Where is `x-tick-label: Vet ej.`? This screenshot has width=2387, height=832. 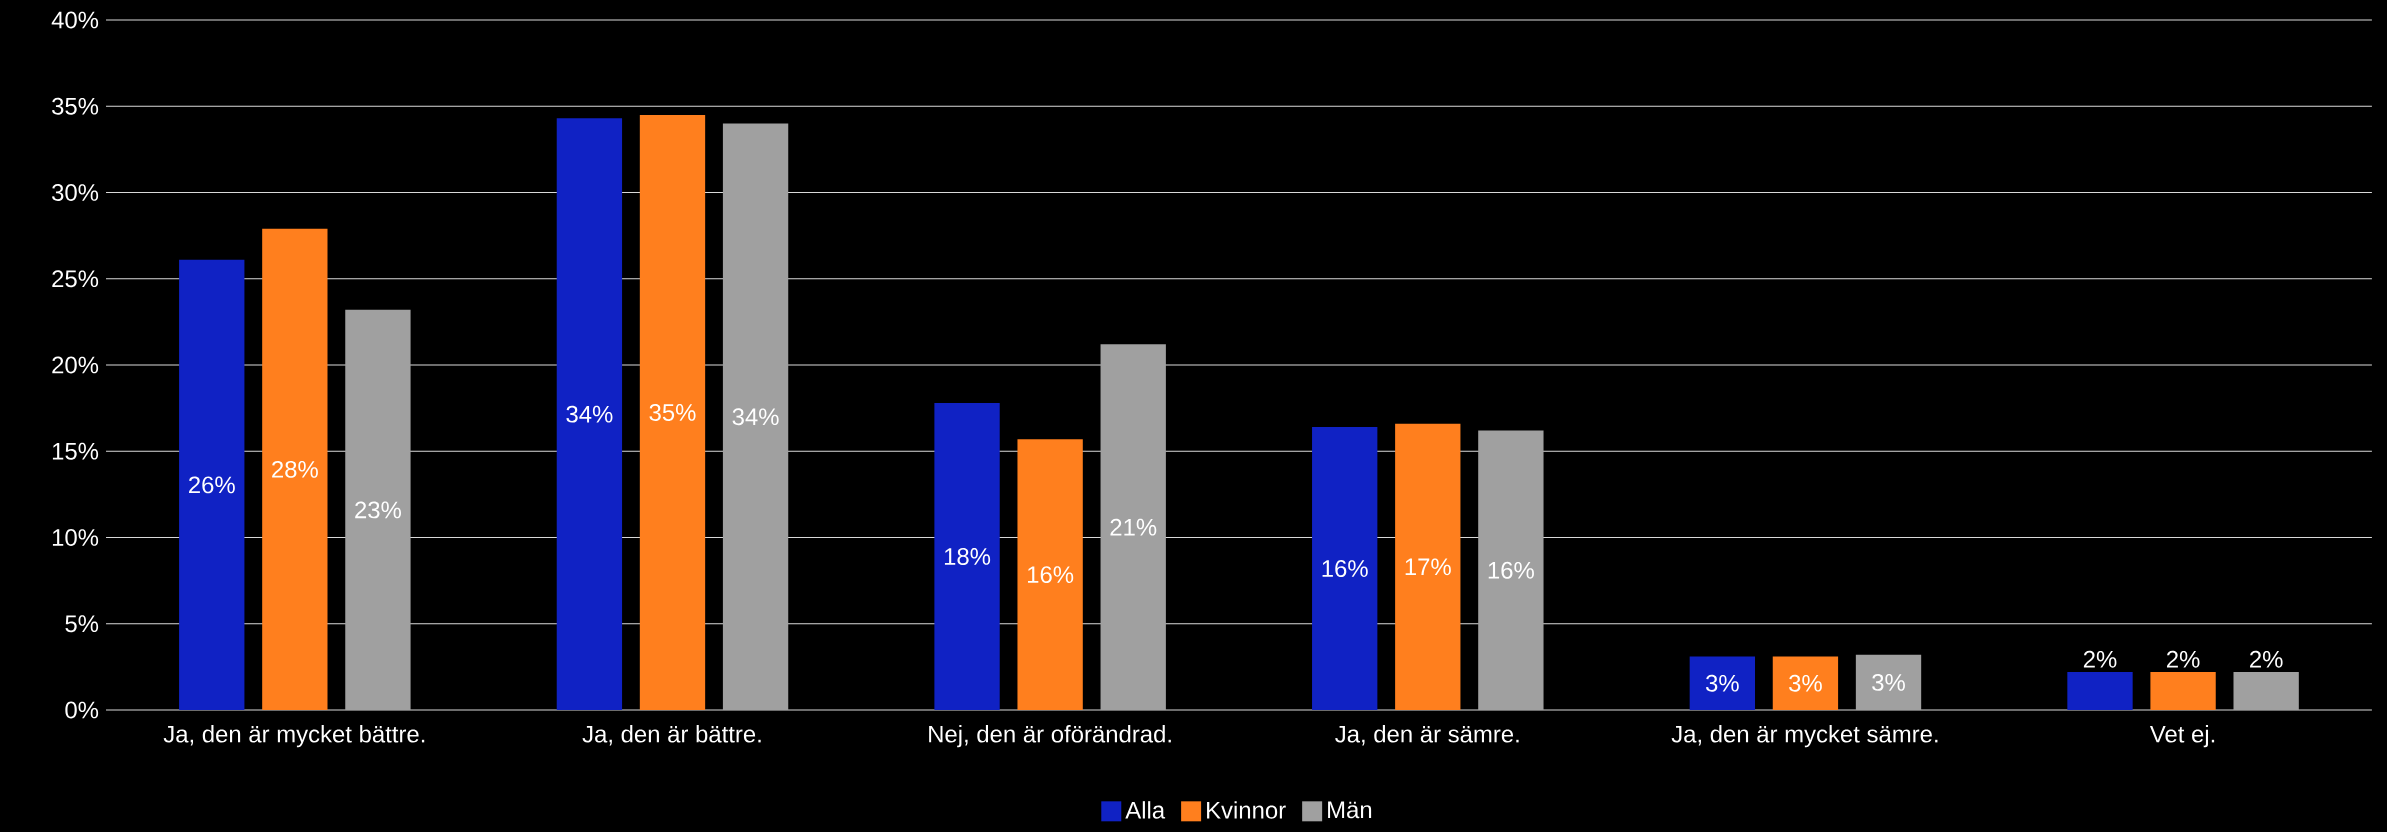
x-tick-label: Vet ej. is located at coordinates (2182, 736).